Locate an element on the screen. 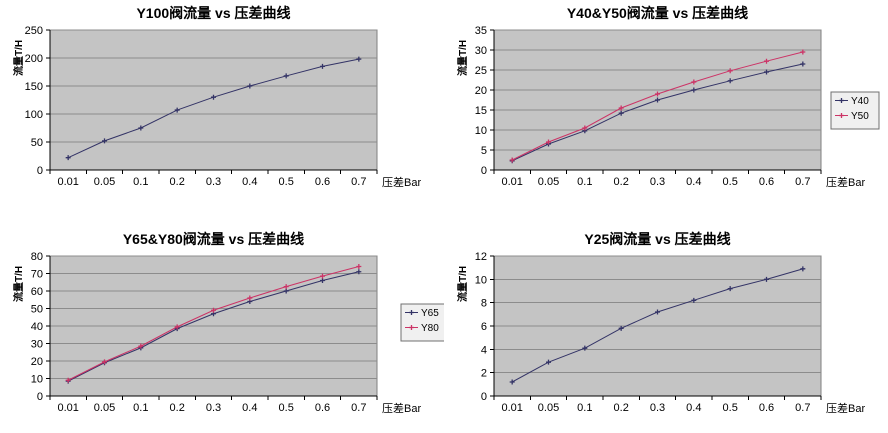 The image size is (888, 433). y-tick-label: 5 is located at coordinates (484, 151).